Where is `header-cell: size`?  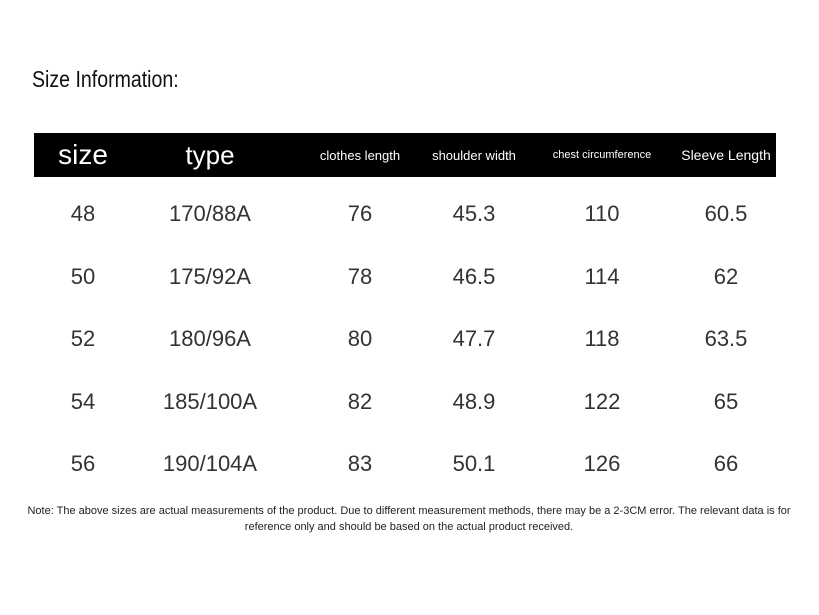 header-cell: size is located at coordinates (83, 154).